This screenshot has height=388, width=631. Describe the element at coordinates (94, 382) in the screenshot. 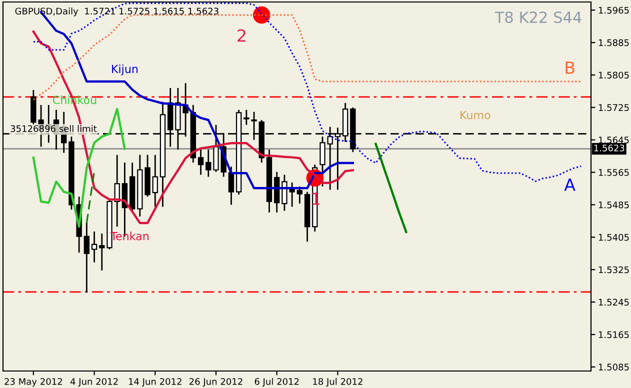

I see `x-tick-label: 4 Jun 2012` at that location.